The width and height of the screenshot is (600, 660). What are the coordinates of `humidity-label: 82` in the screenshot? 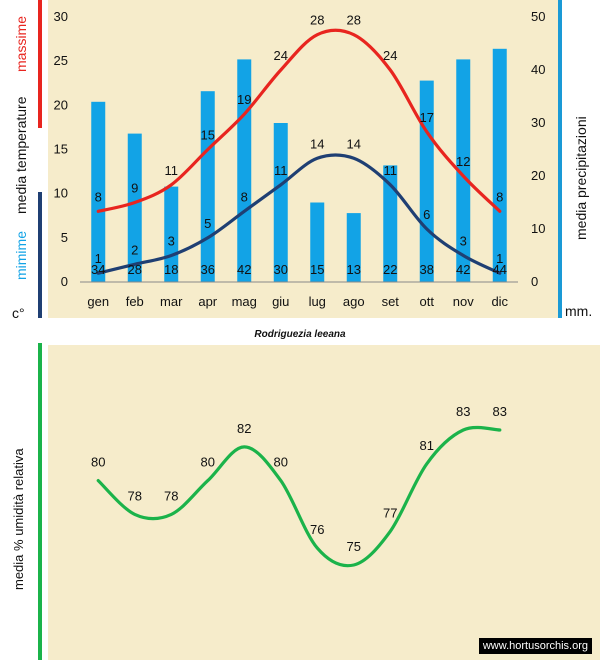 It's located at (244, 428).